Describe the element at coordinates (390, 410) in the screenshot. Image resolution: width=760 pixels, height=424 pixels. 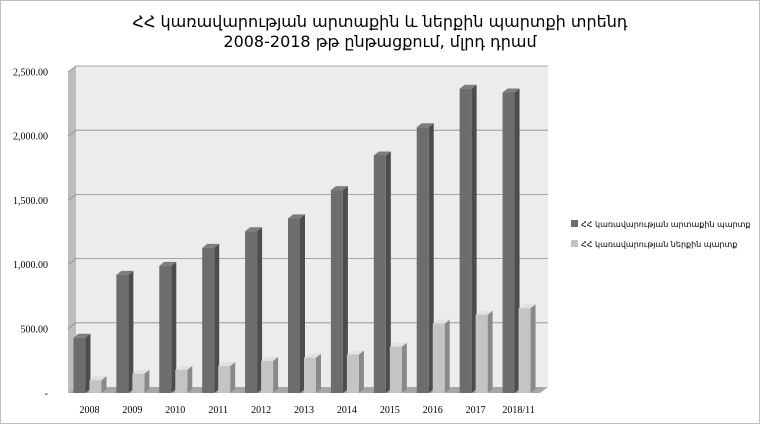
I see `x-tick-label: 2015` at that location.